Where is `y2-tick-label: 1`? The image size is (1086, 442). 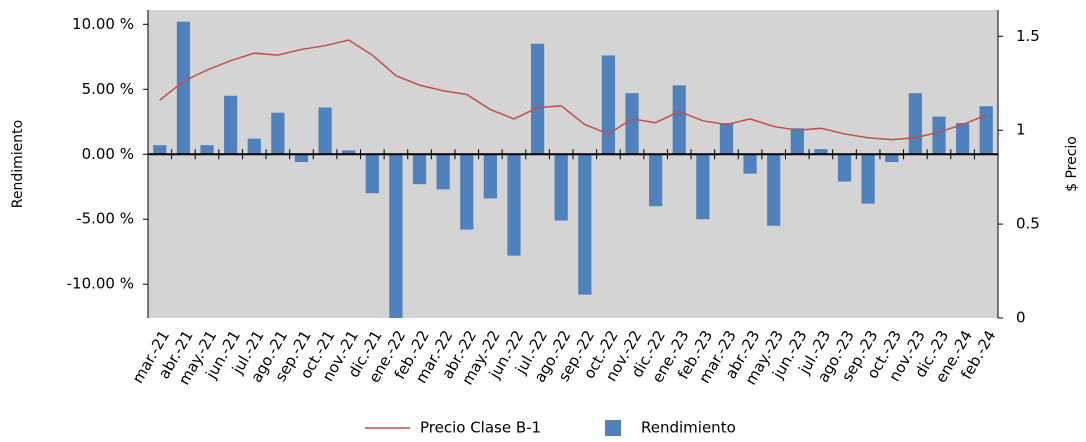 y2-tick-label: 1 is located at coordinates (1021, 130).